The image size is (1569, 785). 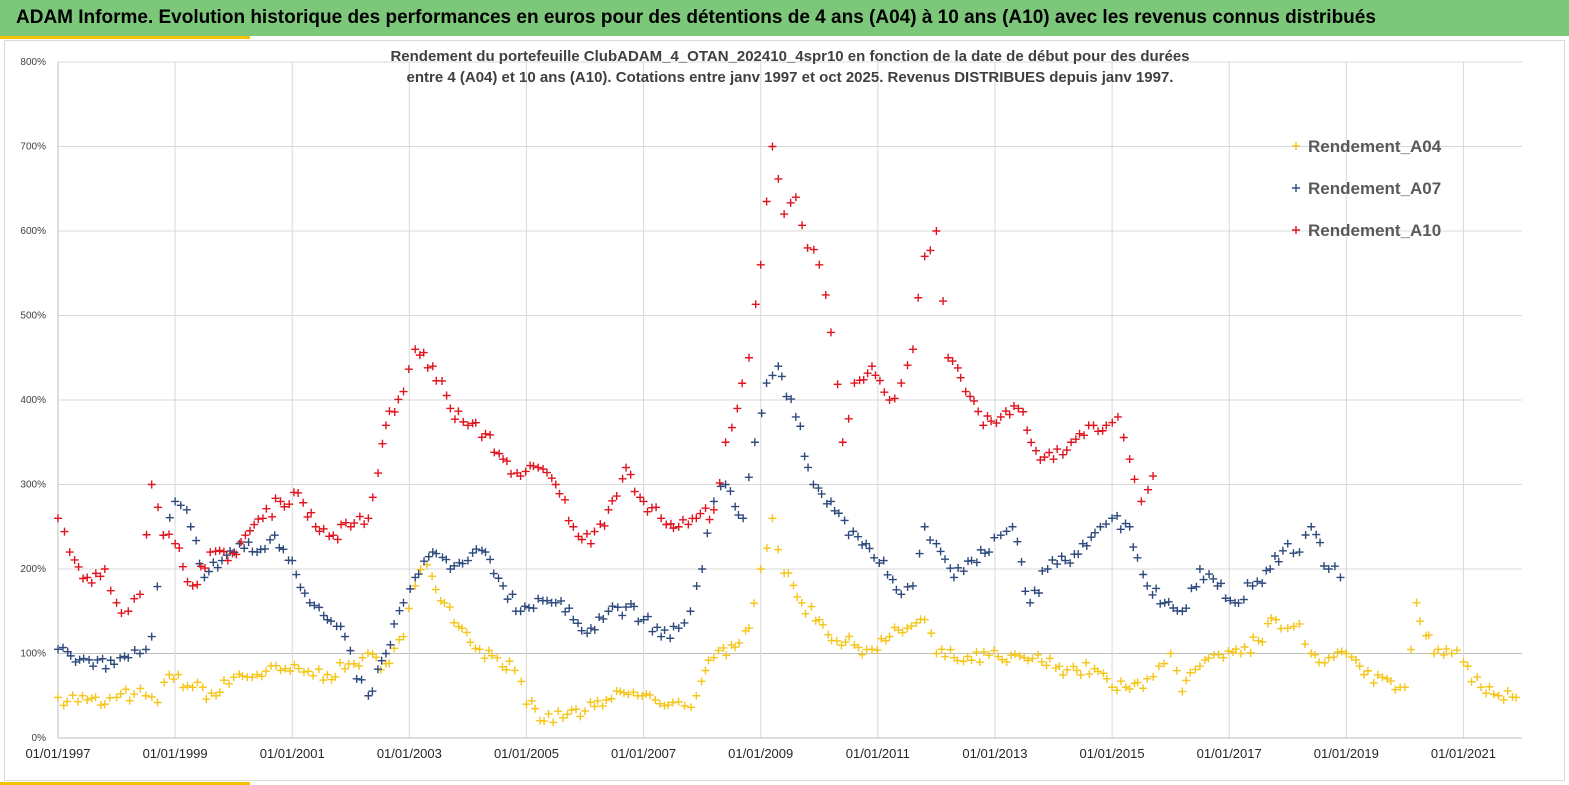 I want to click on x-tick-label: 01/01/2019, so click(x=1346, y=753).